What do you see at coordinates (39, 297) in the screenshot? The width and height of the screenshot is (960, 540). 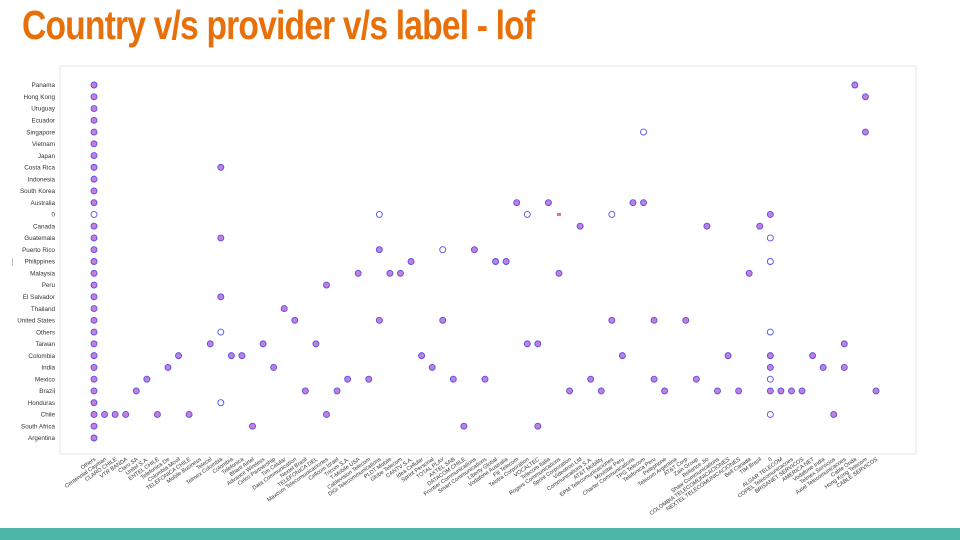 I see `y-tick-label-el-salvador: El Salvador` at bounding box center [39, 297].